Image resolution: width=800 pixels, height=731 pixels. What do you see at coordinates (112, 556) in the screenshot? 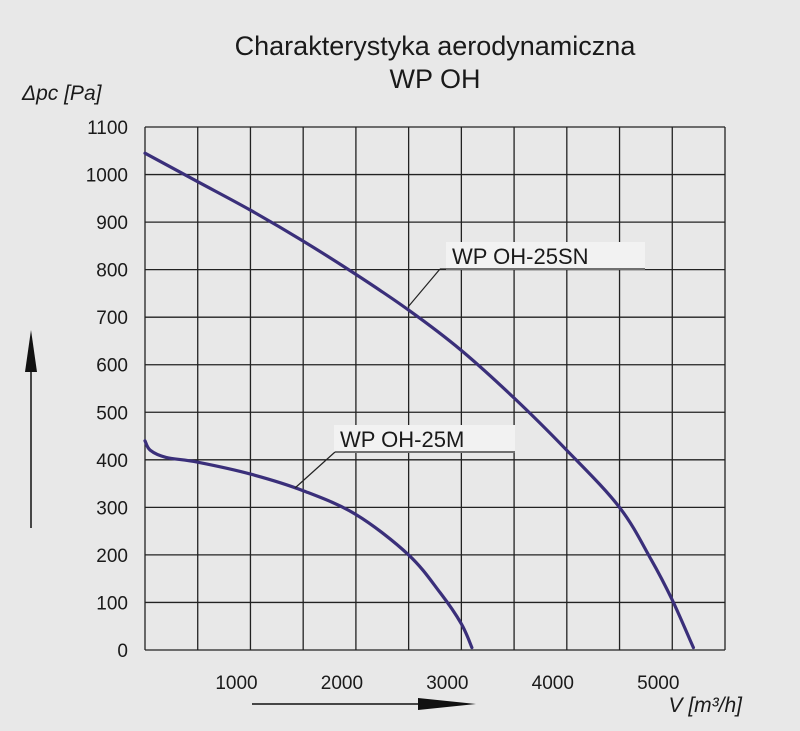
I see `y-tick-label: 200` at bounding box center [112, 556].